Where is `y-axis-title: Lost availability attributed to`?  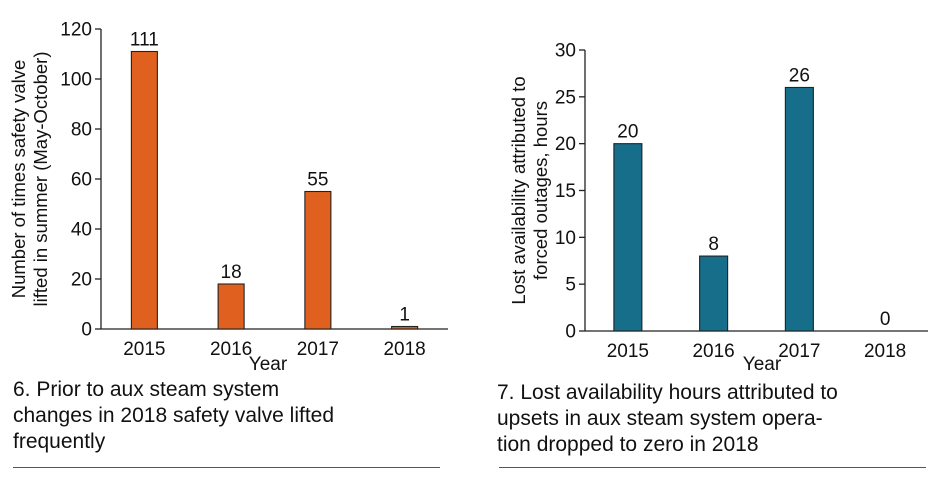 y-axis-title: Lost availability attributed to is located at coordinates (518, 190).